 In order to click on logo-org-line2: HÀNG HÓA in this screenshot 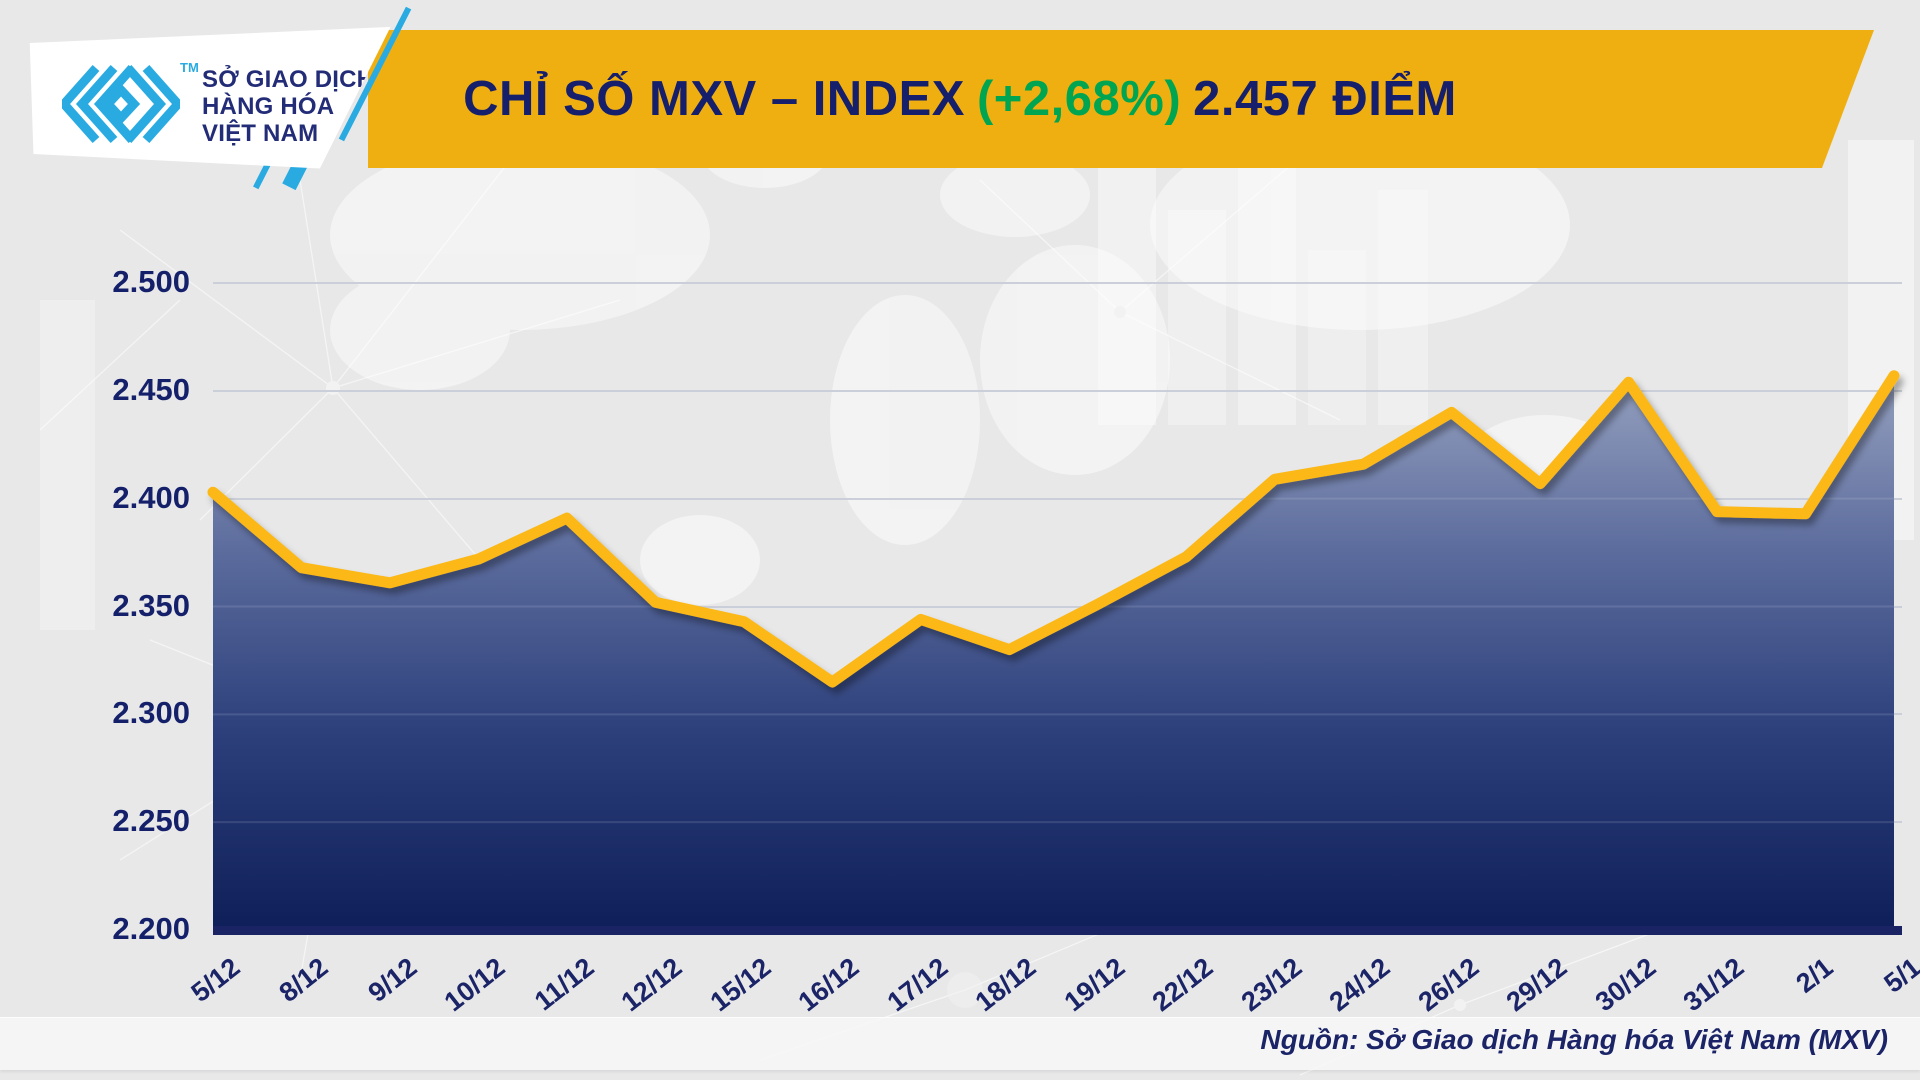, I will do `click(268, 106)`.